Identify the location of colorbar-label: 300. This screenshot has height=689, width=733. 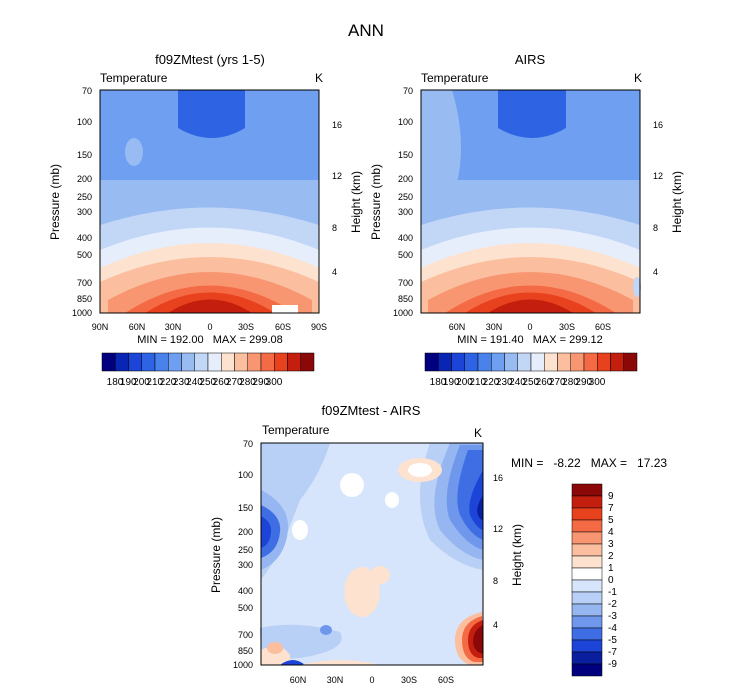
(597, 382).